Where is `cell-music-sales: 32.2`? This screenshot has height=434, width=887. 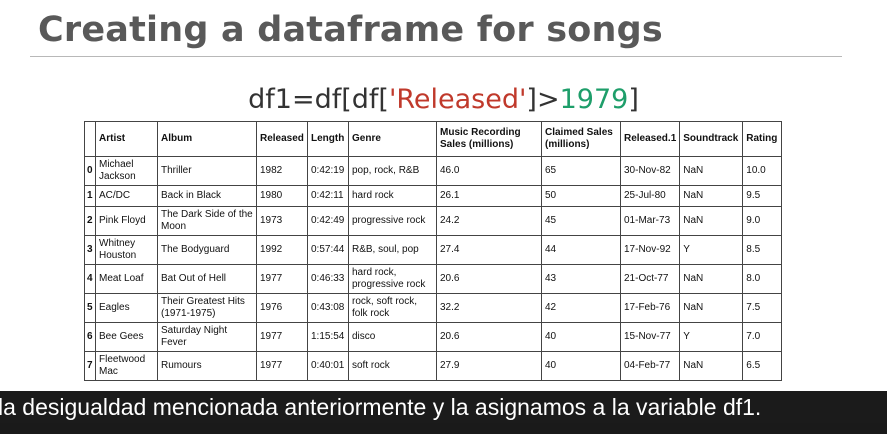
cell-music-sales: 32.2 is located at coordinates (489, 308).